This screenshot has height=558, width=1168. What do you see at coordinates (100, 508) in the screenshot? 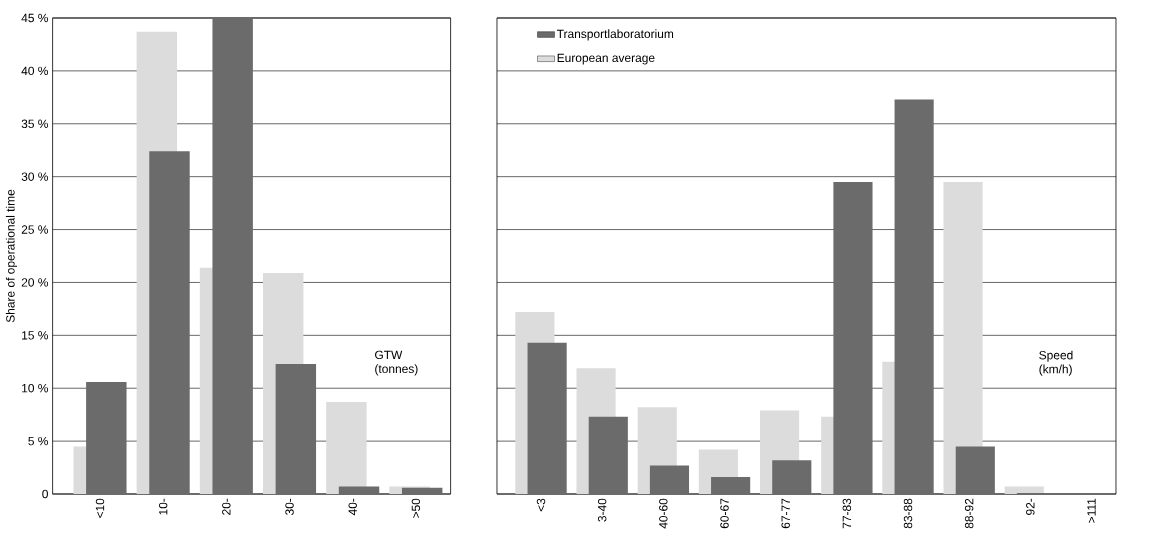
I see `x-tick-label: <10` at bounding box center [100, 508].